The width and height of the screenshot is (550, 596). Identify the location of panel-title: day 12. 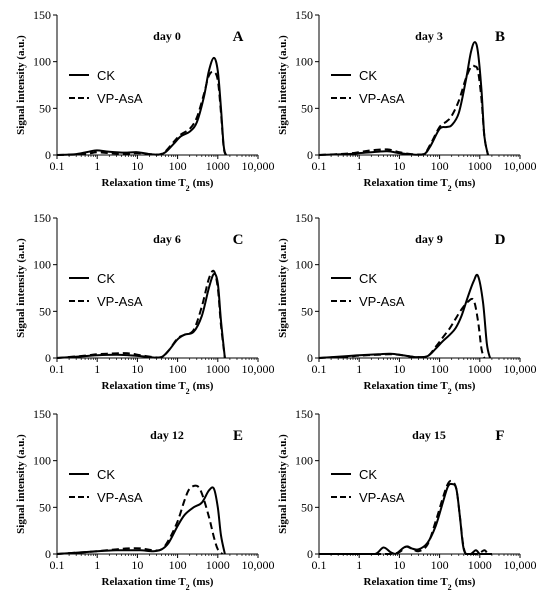
(167, 435).